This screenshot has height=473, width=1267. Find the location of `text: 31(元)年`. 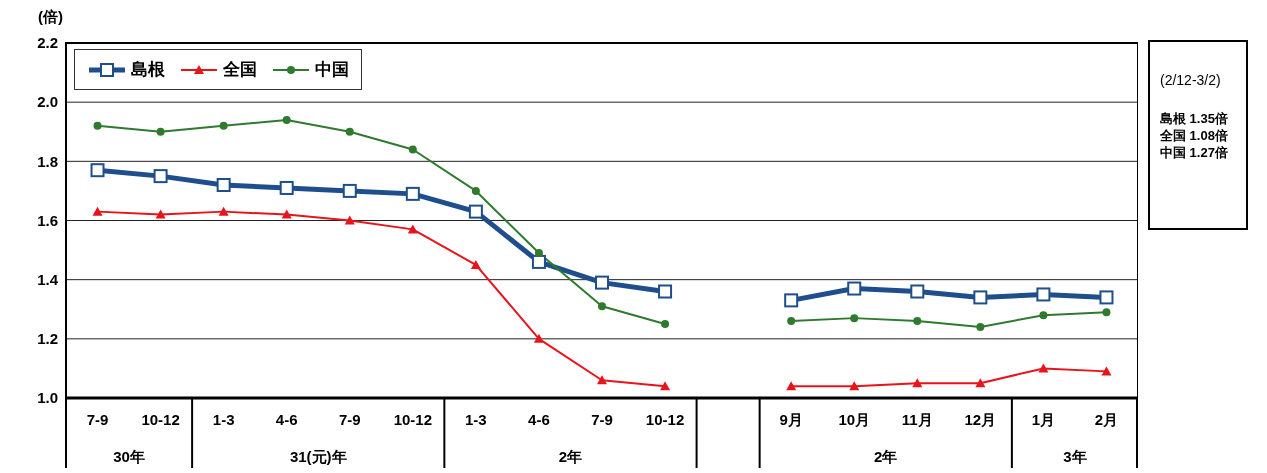

text: 31(元)年 is located at coordinates (318, 456).